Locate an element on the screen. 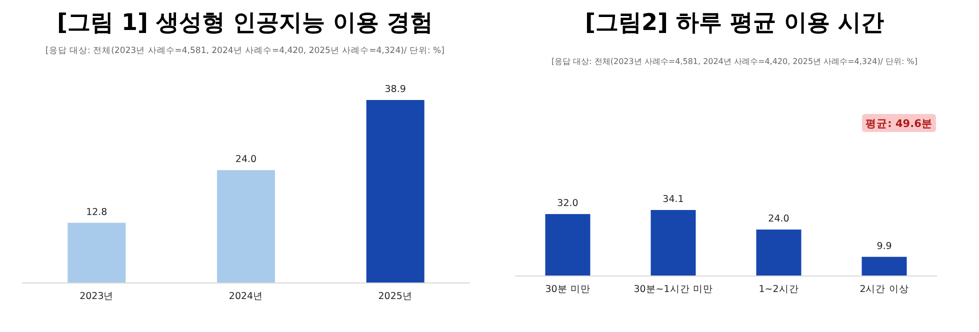  data-label: 38.9 is located at coordinates (395, 89).